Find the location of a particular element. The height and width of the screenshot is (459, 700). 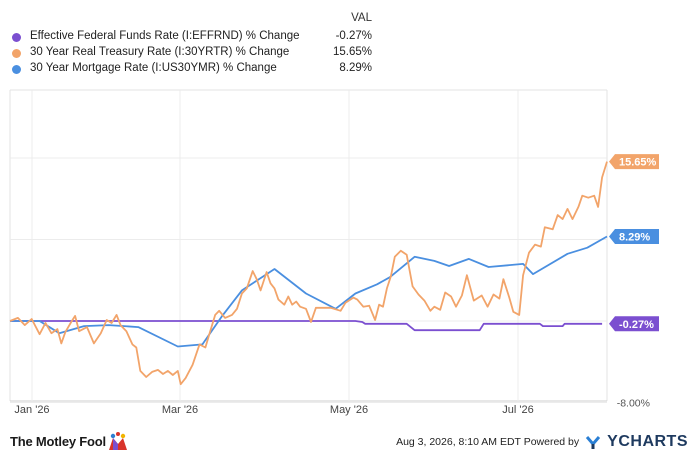

legend-item-value: 8.29% is located at coordinates (355, 68).